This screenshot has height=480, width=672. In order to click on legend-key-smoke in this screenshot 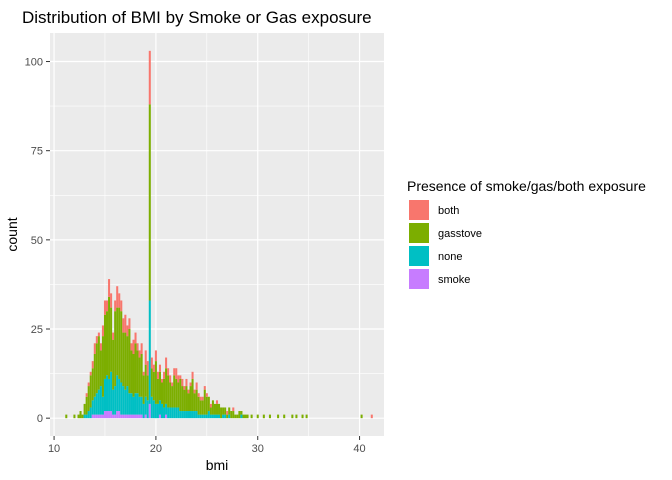, I will do `click(419, 279)`.